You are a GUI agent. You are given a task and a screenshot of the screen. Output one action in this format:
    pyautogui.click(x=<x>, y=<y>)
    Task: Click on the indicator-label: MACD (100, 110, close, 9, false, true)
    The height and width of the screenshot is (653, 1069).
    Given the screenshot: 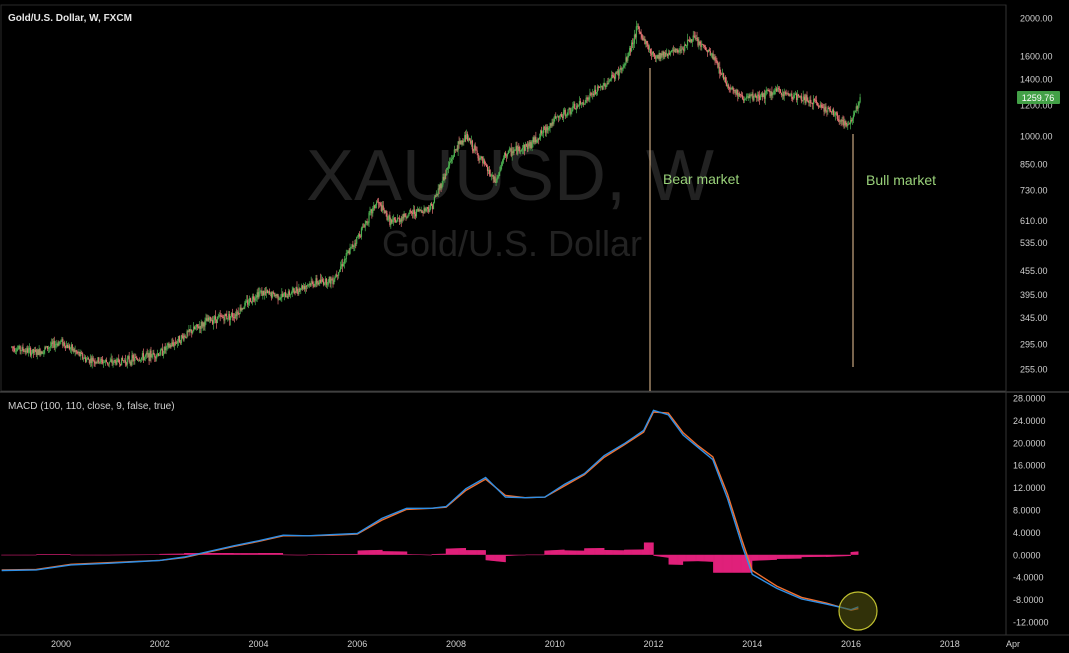 What is the action you would take?
    pyautogui.click(x=91, y=406)
    